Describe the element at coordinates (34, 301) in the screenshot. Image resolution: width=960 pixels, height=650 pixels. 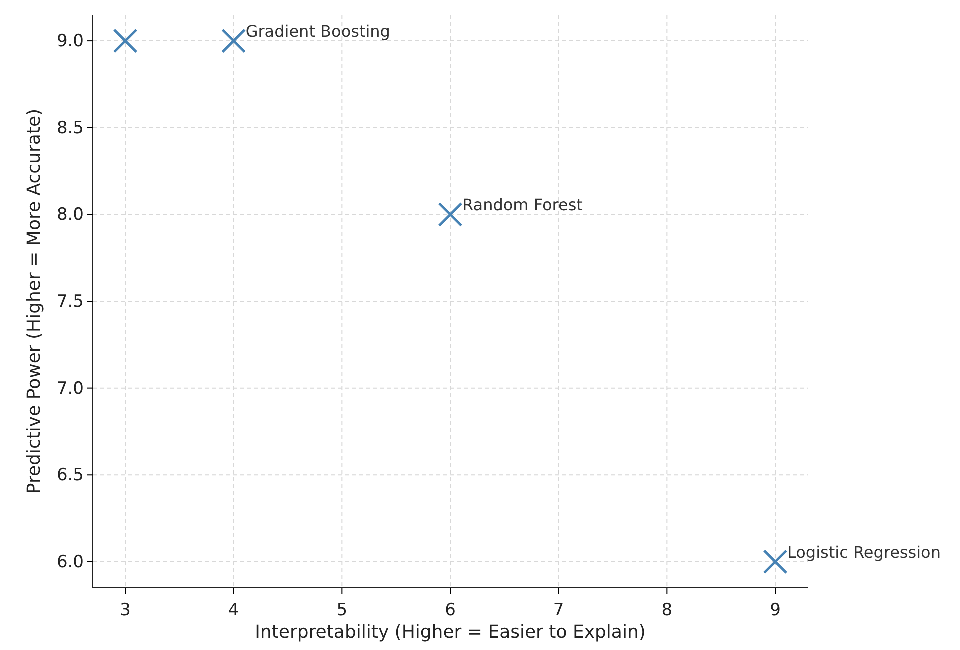
I see `y-axis-title: Predictive Power (Higher = More Accurate)` at that location.